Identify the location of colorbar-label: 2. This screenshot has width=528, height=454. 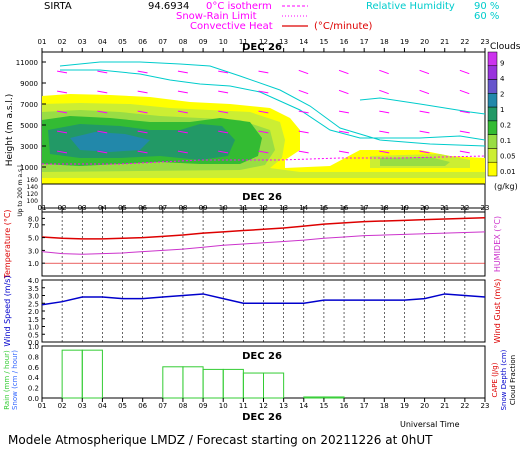
(502, 95).